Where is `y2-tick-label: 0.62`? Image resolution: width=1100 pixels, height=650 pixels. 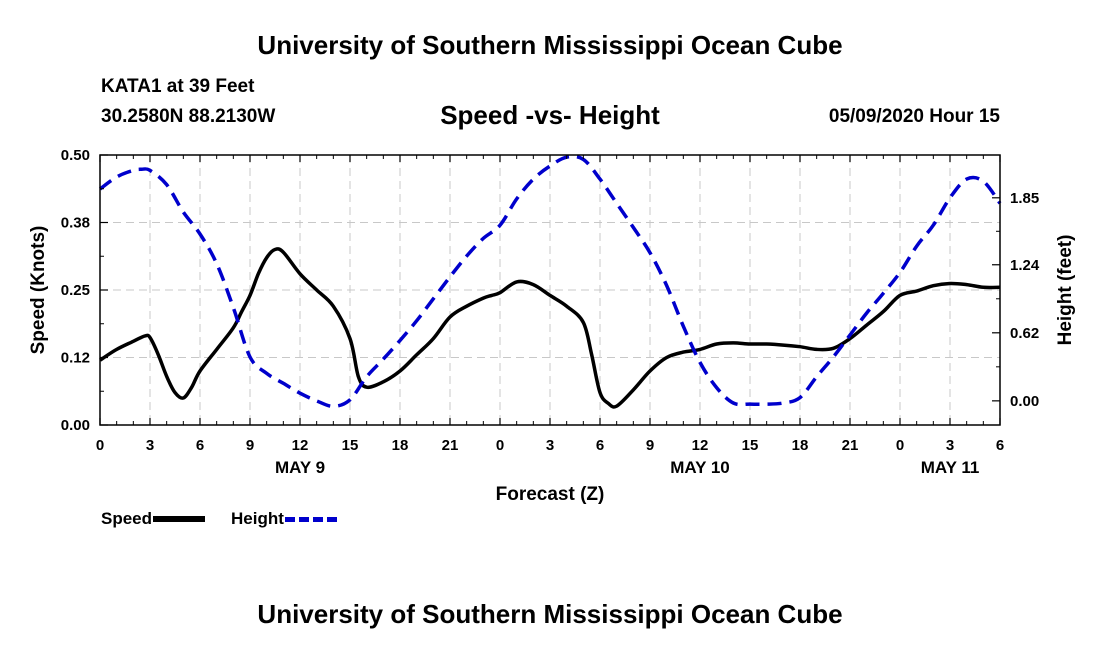
y2-tick-label: 0.62 is located at coordinates (1024, 333).